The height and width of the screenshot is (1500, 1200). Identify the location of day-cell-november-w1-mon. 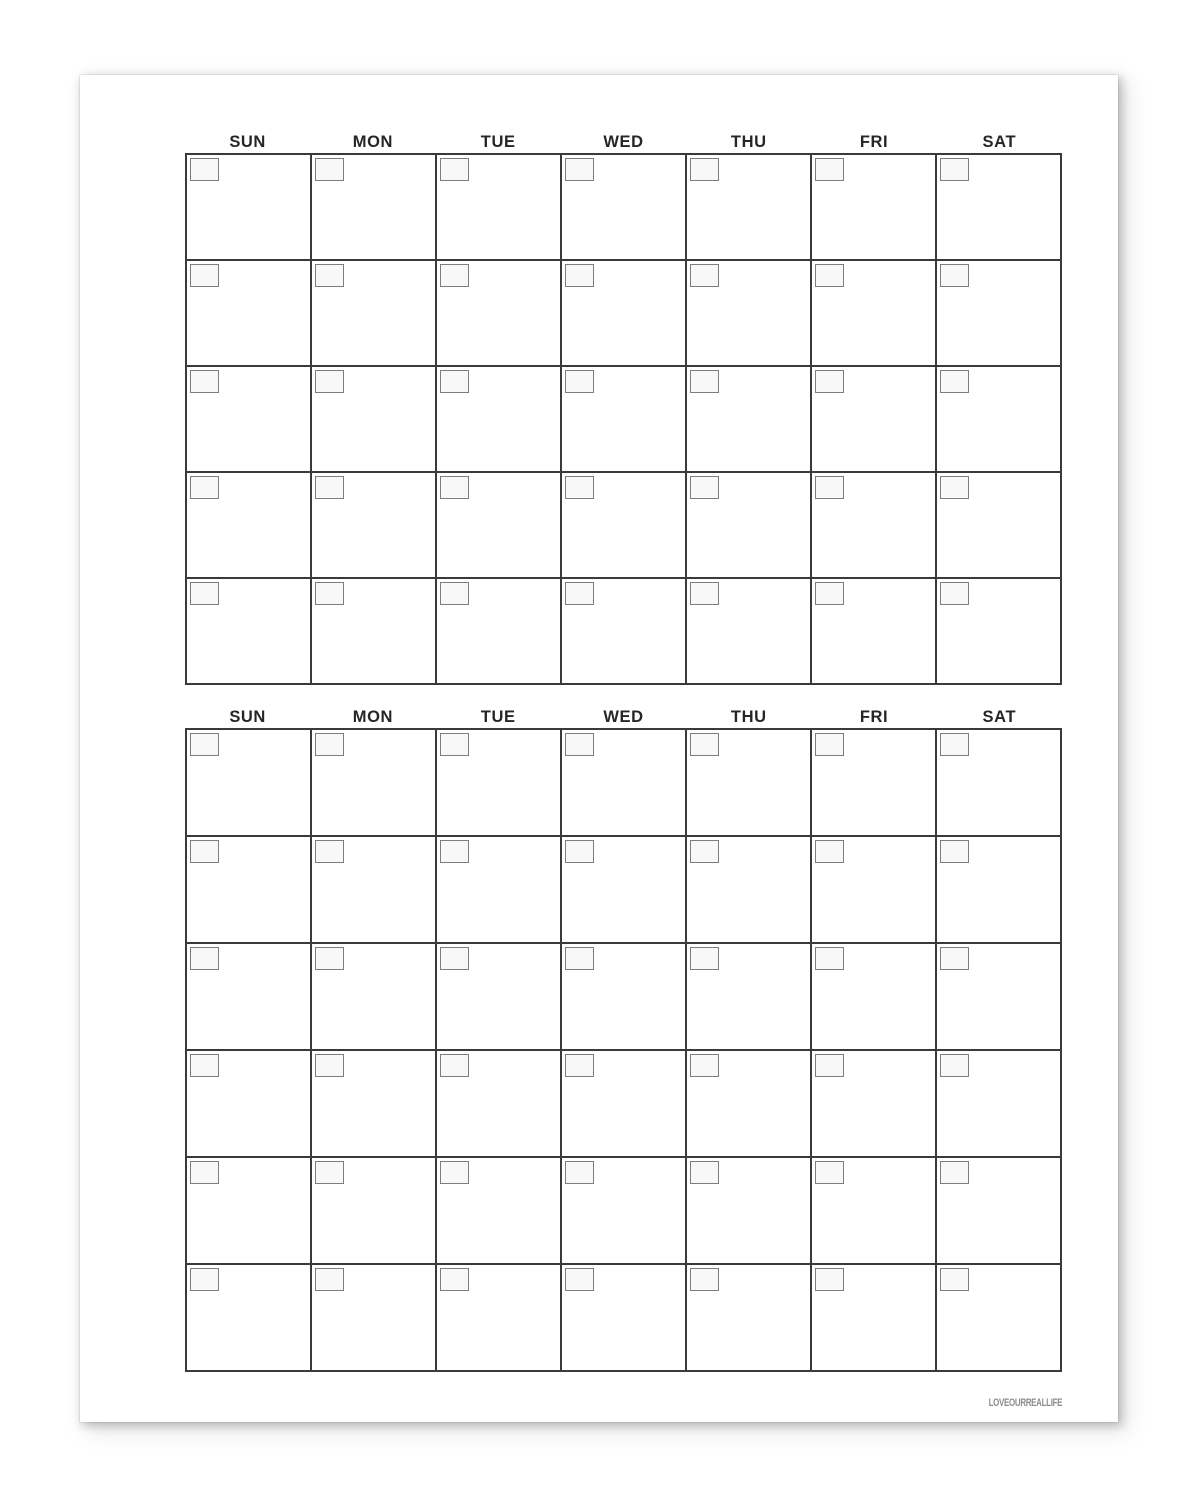
(374, 208).